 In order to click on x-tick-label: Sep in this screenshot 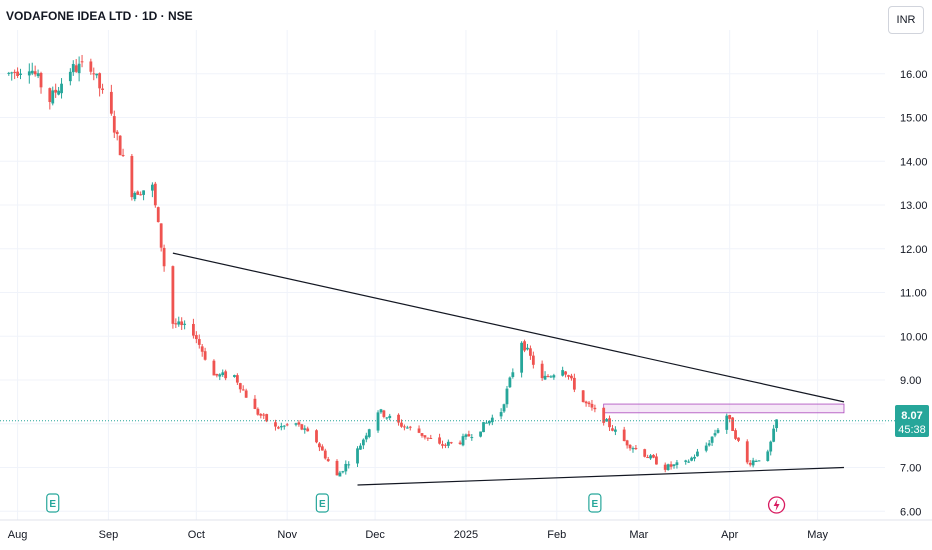, I will do `click(109, 535)`.